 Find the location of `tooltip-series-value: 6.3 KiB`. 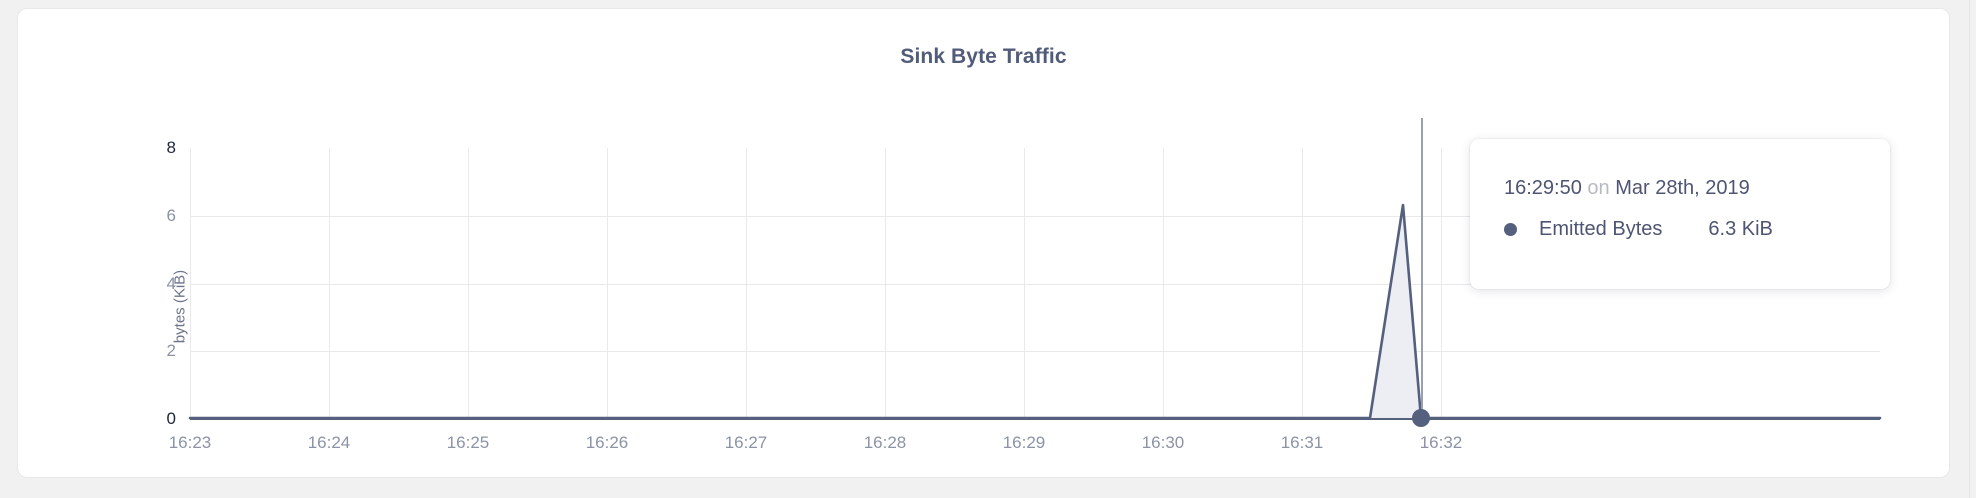

tooltip-series-value: 6.3 KiB is located at coordinates (1740, 229).